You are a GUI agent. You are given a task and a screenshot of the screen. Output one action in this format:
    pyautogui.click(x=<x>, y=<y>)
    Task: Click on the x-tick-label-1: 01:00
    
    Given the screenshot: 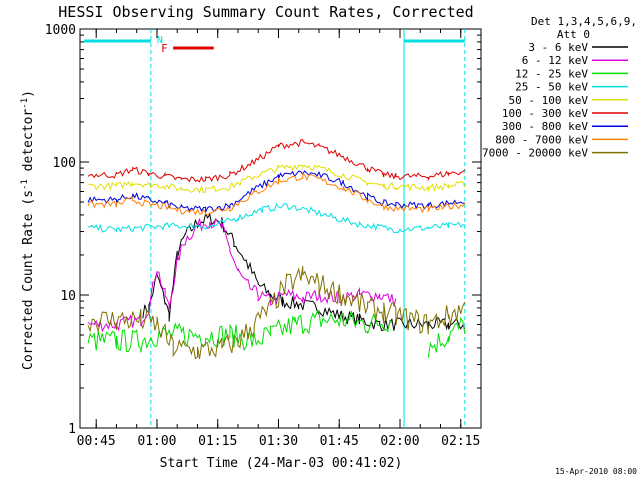 What is the action you would take?
    pyautogui.click(x=156, y=441)
    